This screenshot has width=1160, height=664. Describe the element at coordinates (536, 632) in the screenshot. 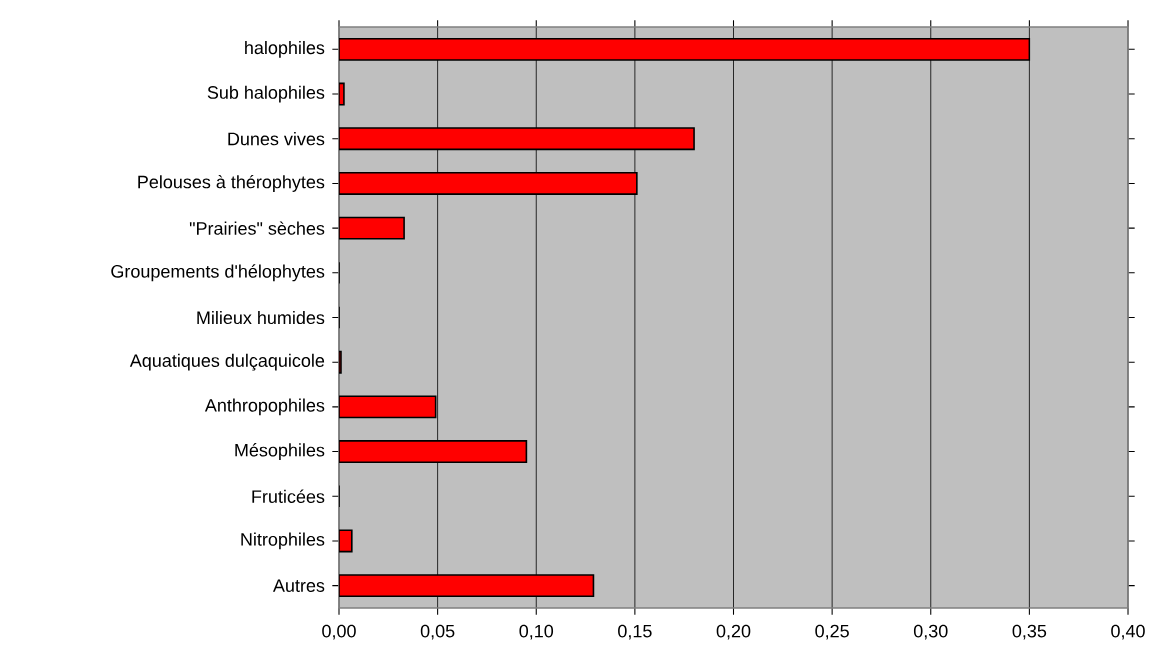

I see `x-tick-label: 0,10` at that location.